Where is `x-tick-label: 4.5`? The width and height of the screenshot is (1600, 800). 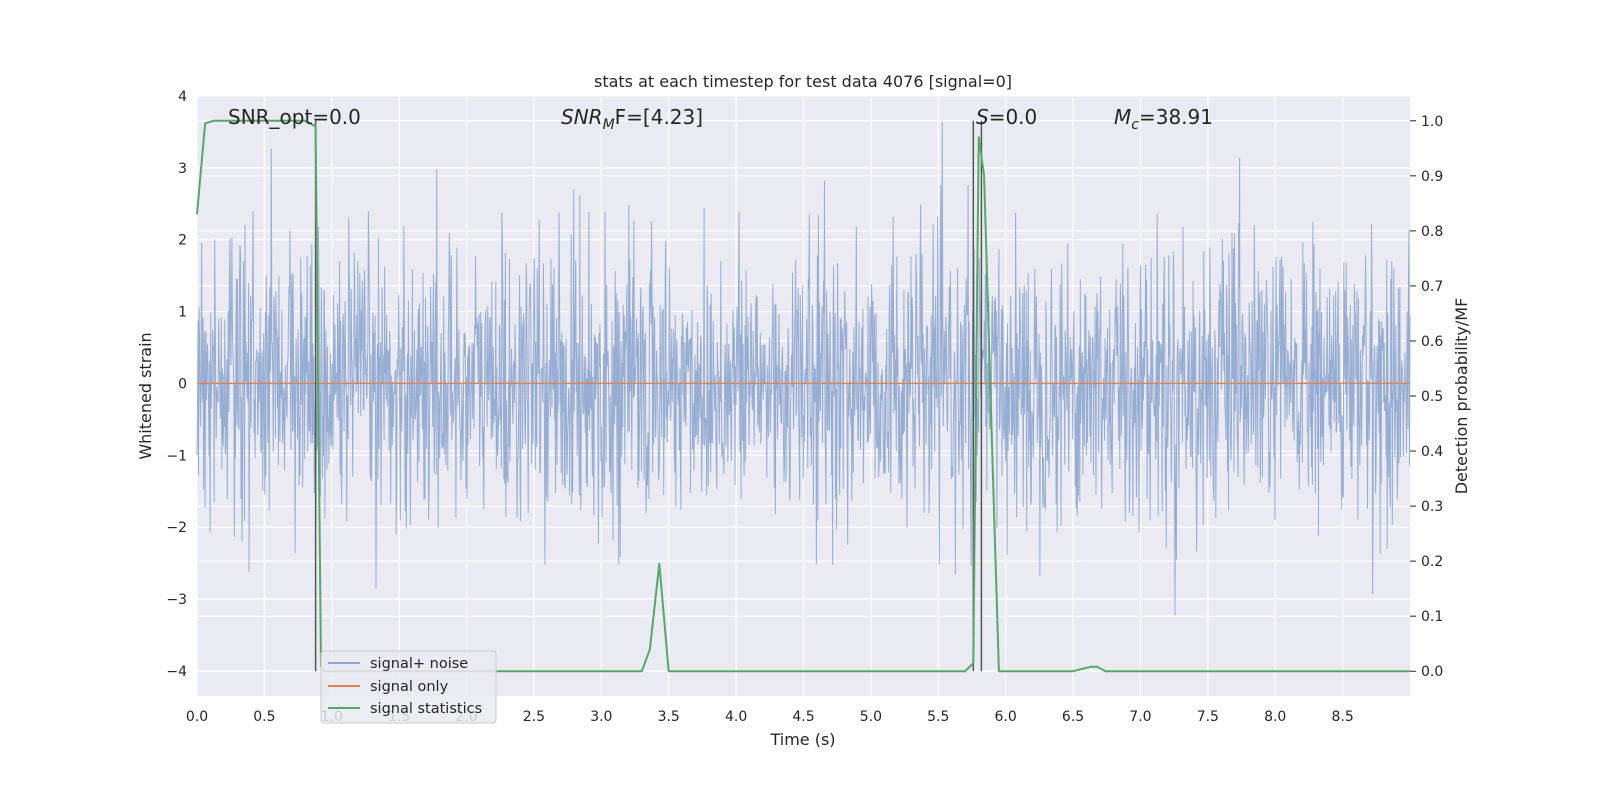
x-tick-label: 4.5 is located at coordinates (803, 717).